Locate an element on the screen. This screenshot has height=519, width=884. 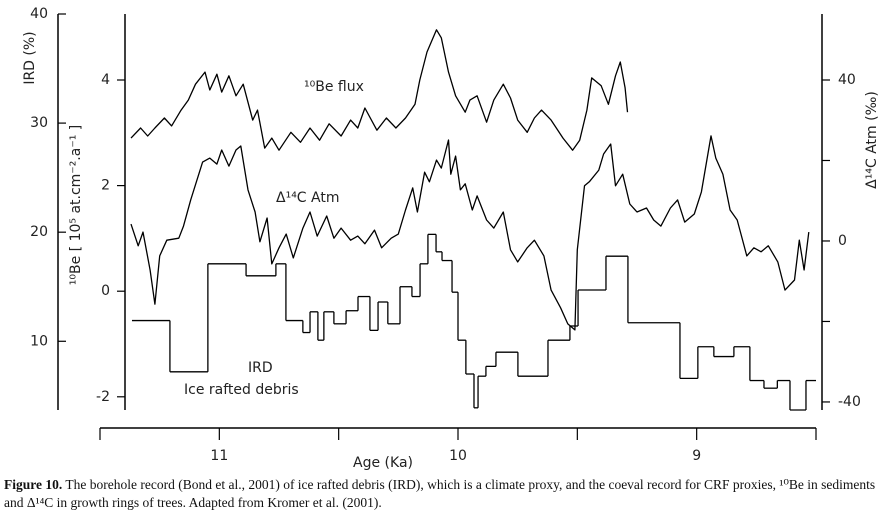
y-tick-label: 30 is located at coordinates (39, 123).